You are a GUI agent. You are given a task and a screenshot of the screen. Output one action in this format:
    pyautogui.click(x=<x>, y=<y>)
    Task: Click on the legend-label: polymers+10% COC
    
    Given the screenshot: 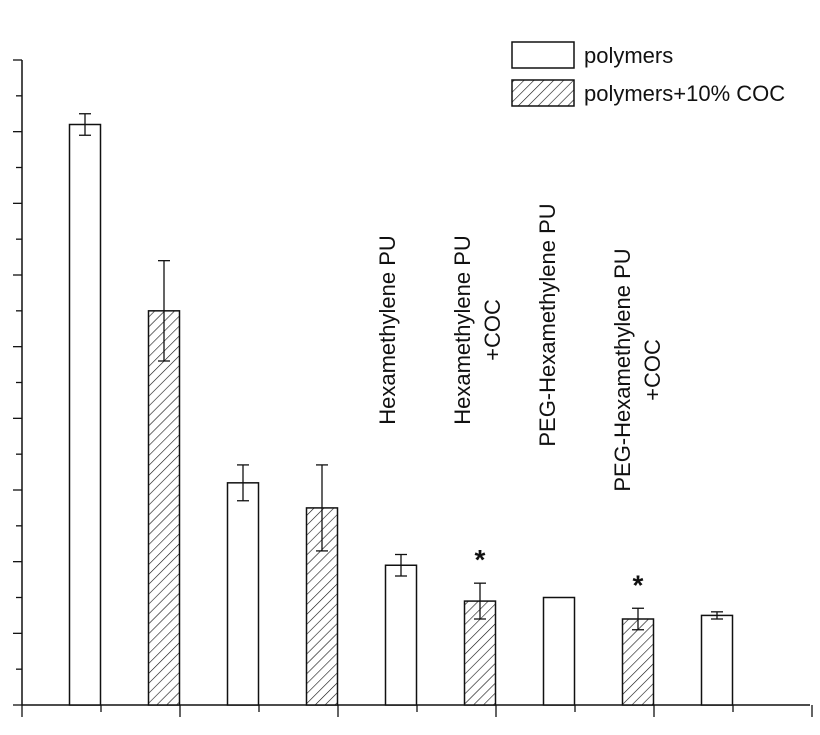 What is the action you would take?
    pyautogui.click(x=684, y=93)
    